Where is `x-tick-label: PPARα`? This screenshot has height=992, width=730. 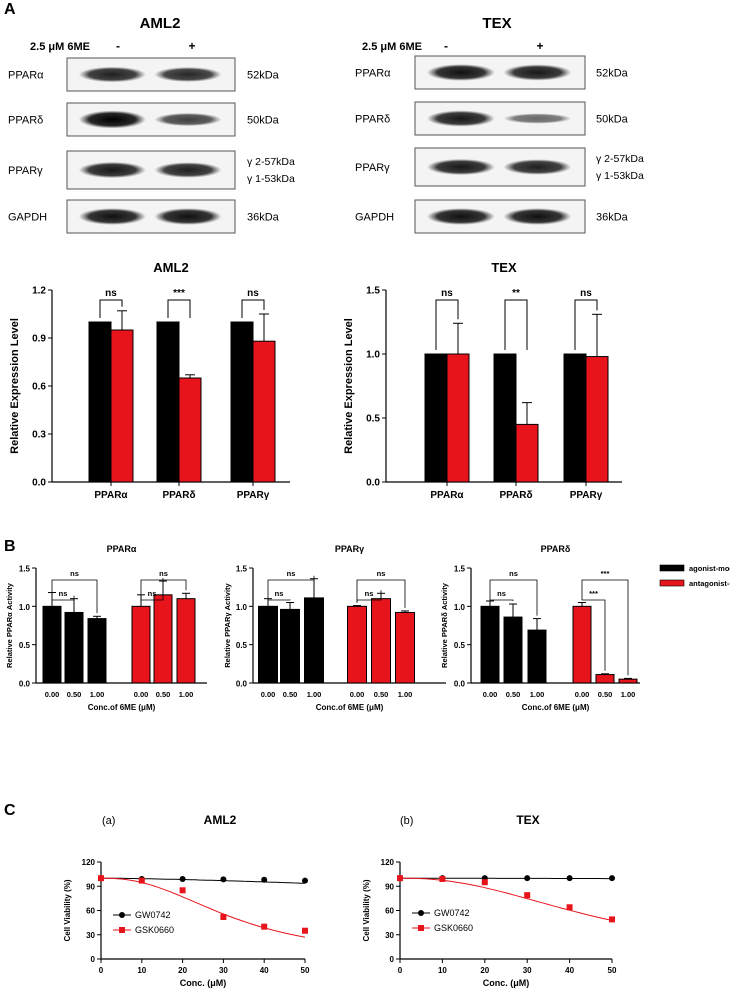
x-tick-label: PPARα is located at coordinates (111, 495).